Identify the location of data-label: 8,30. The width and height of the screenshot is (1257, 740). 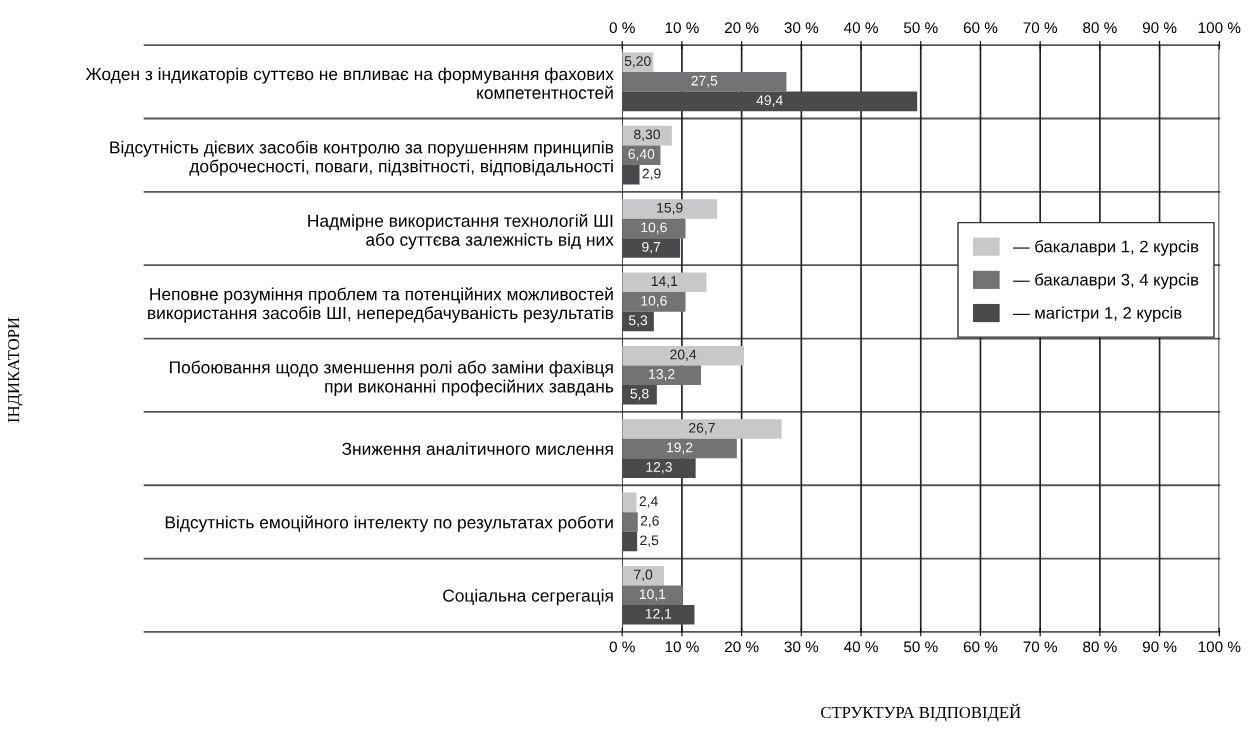
(647, 135).